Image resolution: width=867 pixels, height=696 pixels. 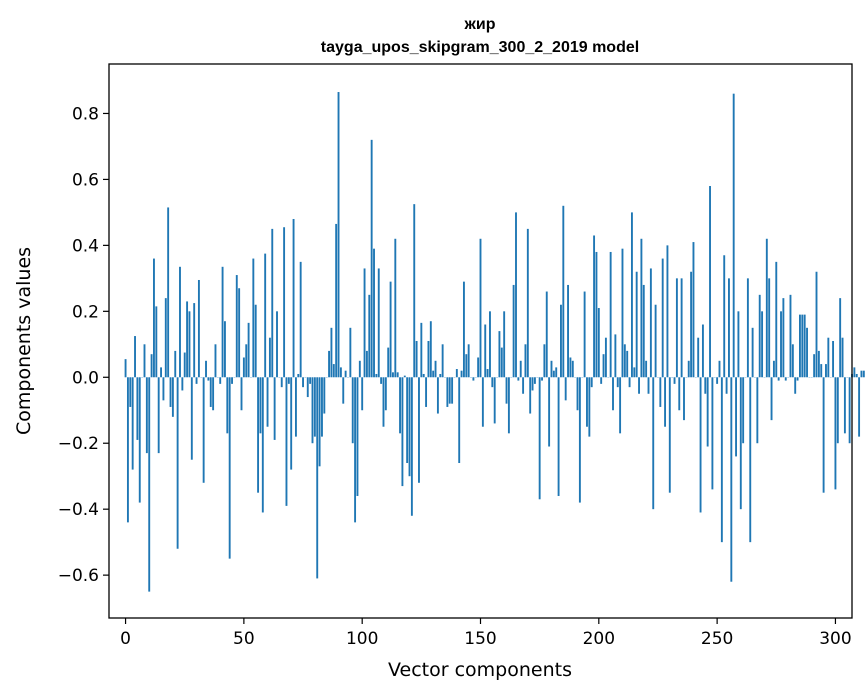 I want to click on chart-title: жир, so click(x=480, y=24).